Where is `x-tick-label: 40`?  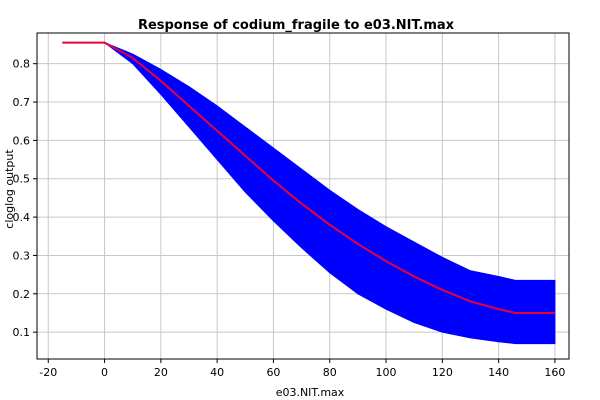 x-tick-label: 40 is located at coordinates (217, 372).